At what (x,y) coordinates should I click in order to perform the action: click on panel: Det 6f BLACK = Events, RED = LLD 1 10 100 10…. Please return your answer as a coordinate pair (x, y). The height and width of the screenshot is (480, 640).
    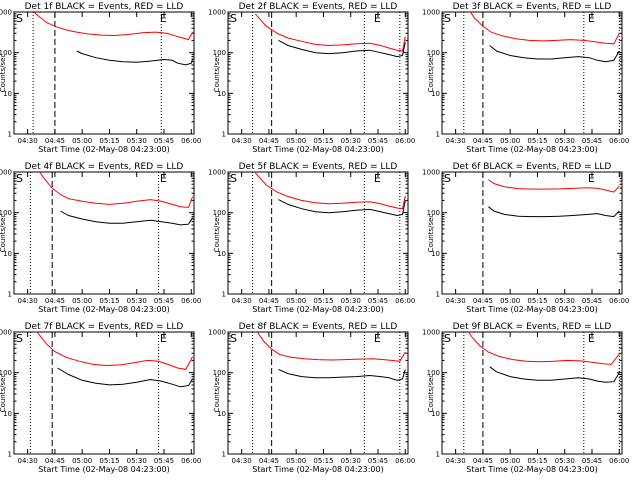
    Looking at the image, I should click on (525, 238).